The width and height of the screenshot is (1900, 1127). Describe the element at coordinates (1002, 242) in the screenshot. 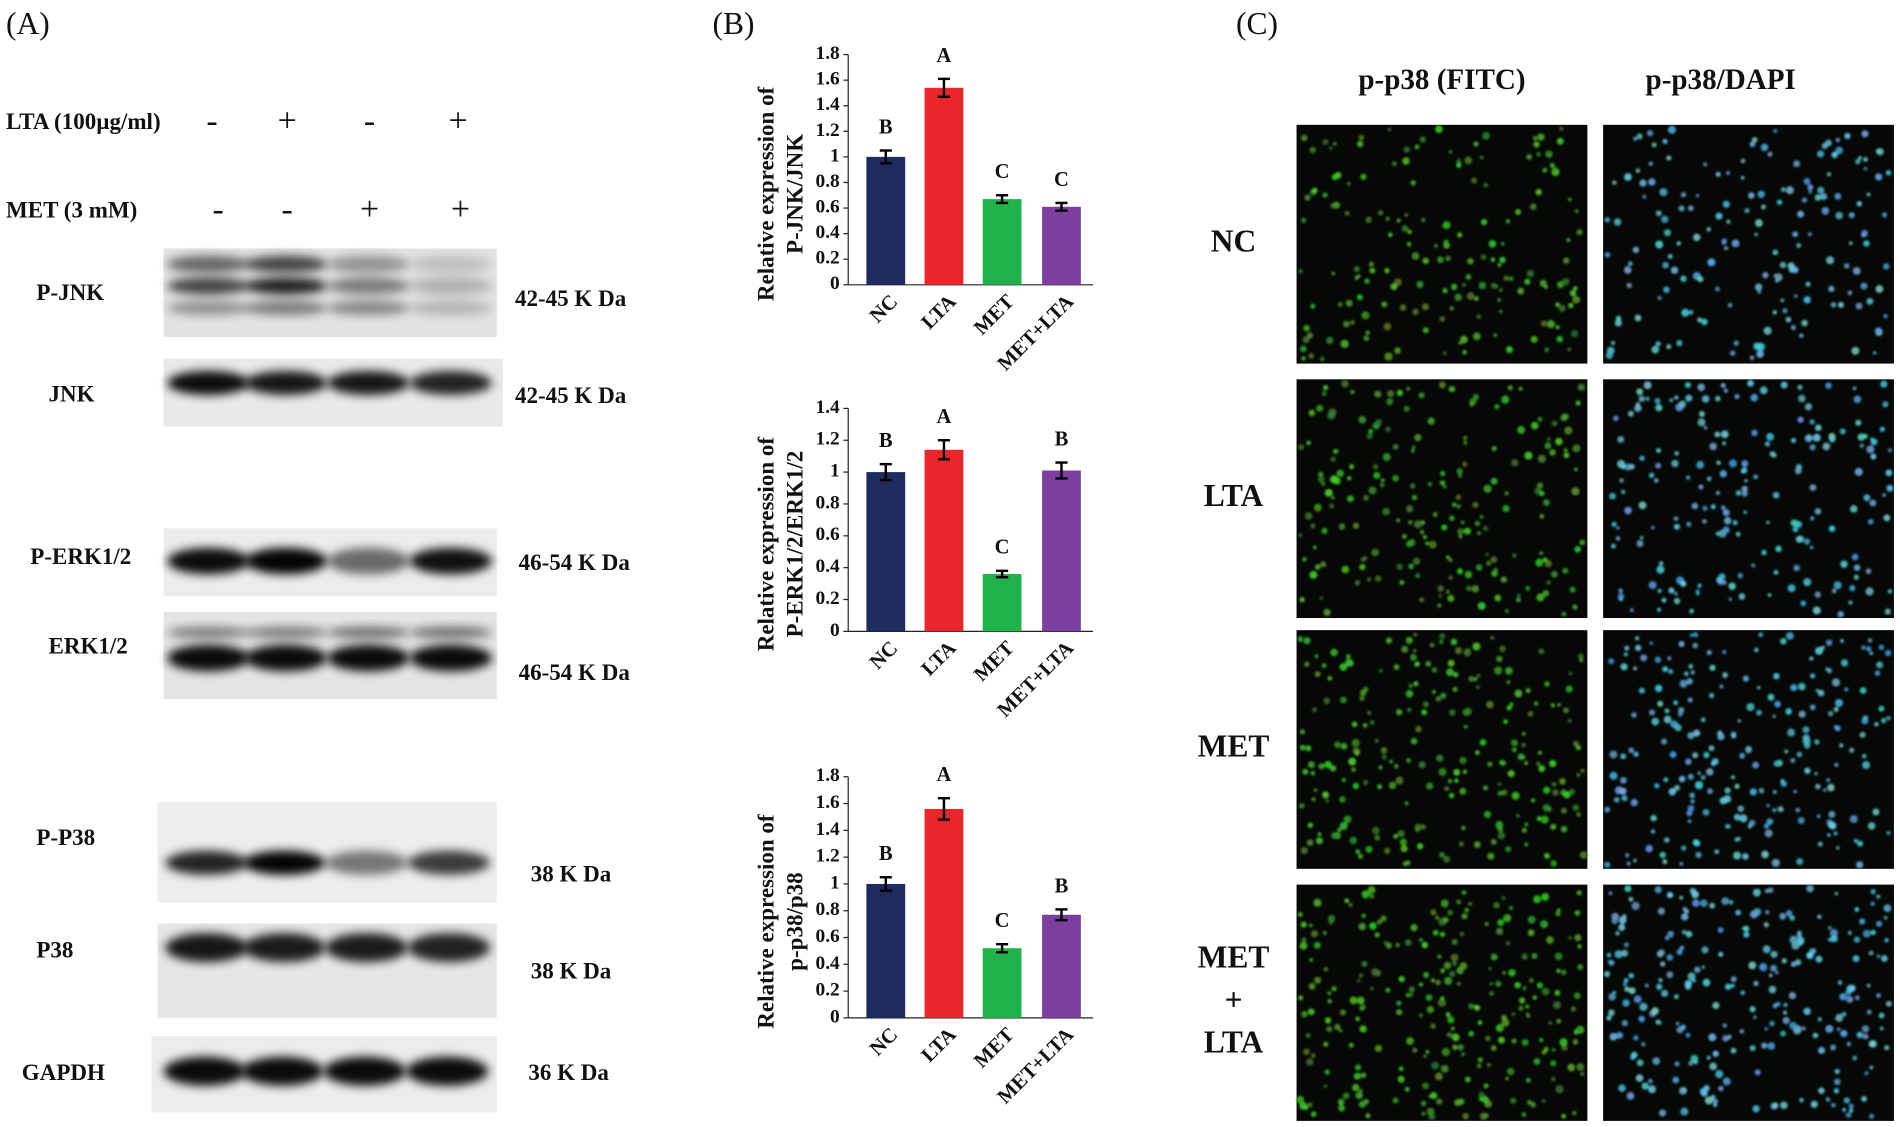

I see `bar` at that location.